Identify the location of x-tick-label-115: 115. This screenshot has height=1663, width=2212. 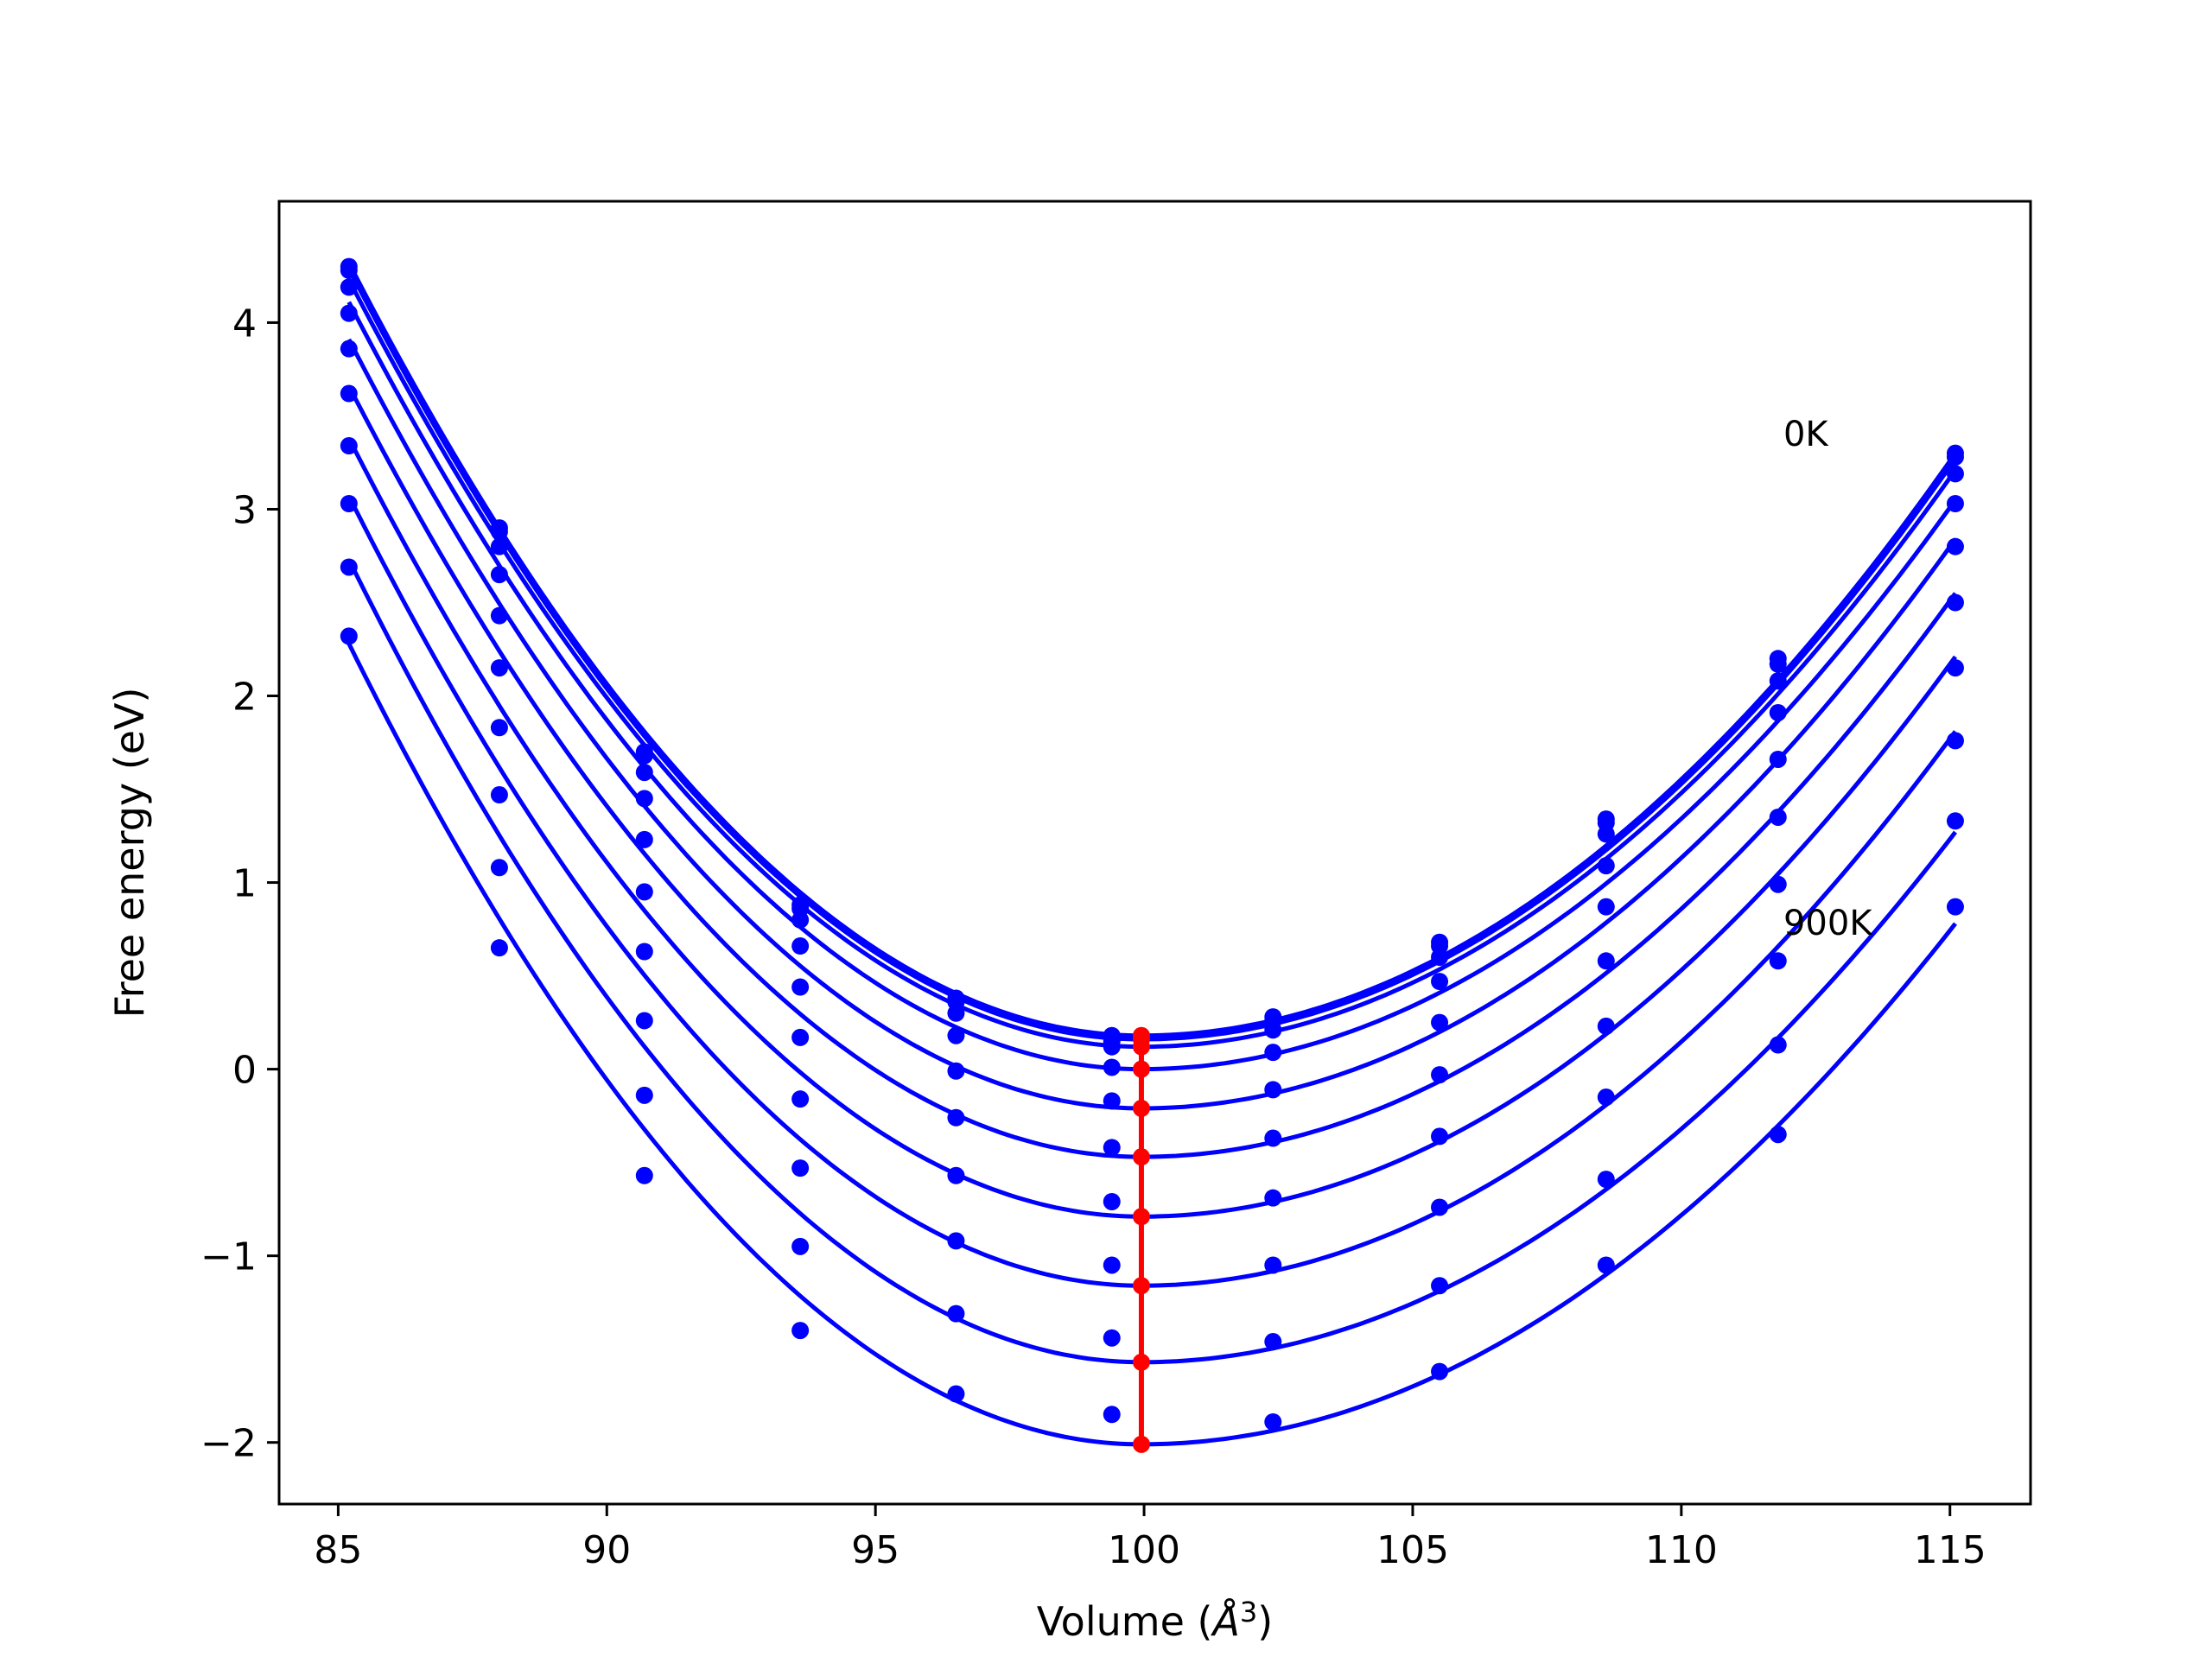
(1950, 1550).